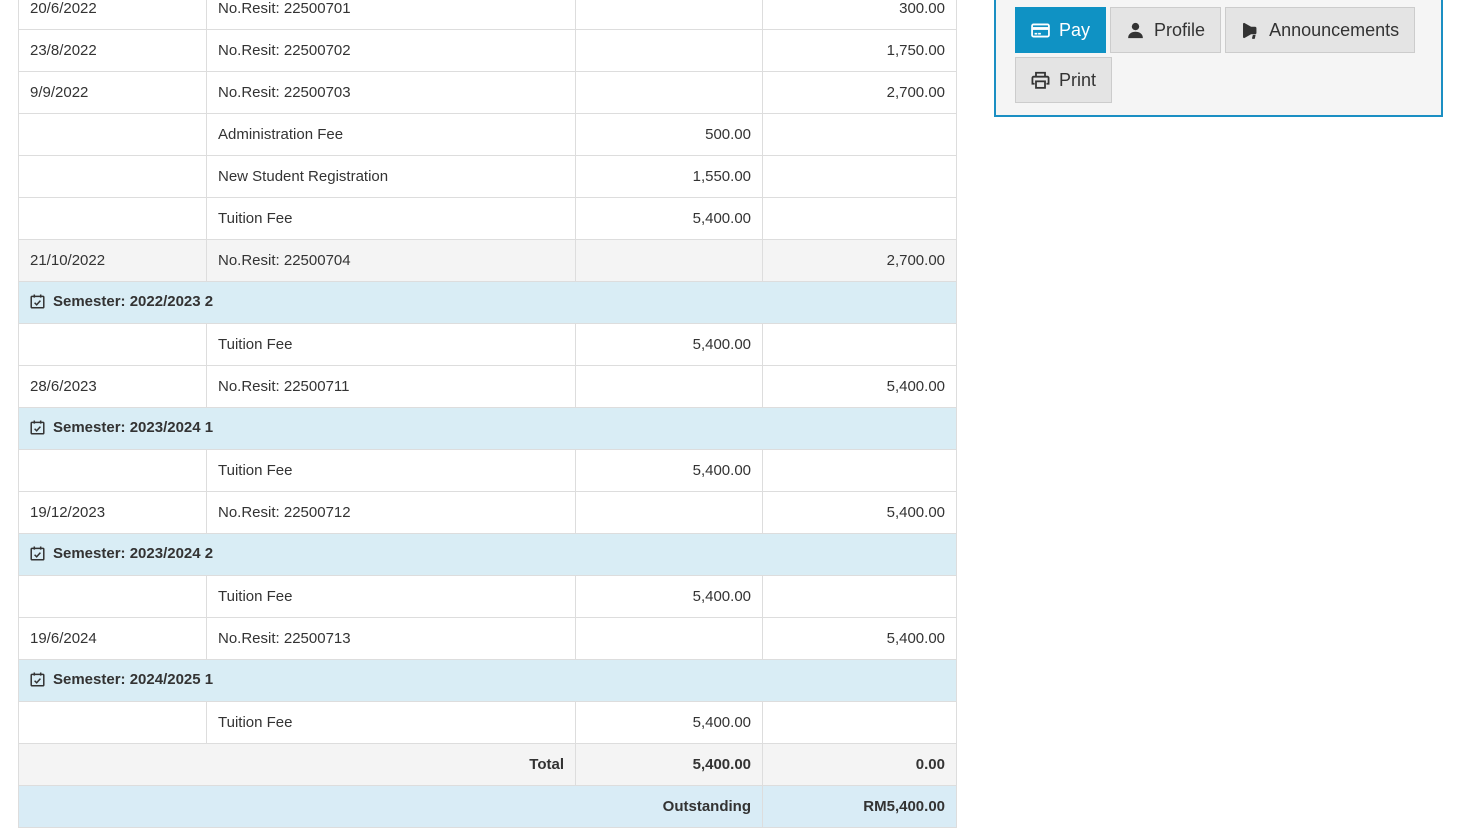  I want to click on print-icon, so click(1040, 80).